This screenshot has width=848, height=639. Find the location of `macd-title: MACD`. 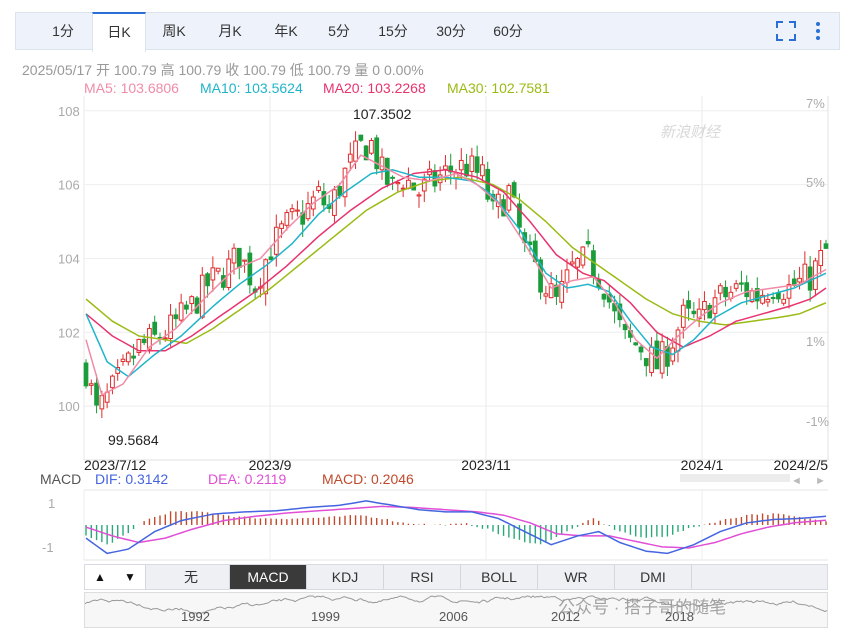

macd-title: MACD is located at coordinates (61, 479).